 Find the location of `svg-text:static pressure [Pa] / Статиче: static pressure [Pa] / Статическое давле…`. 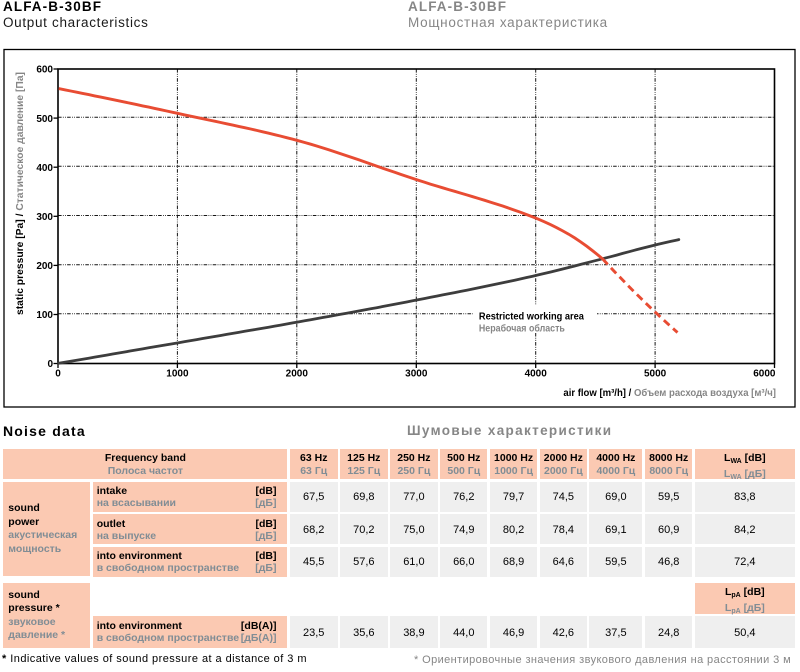

svg-text:static pressure [Pa] / Статиче: static pressure [Pa] / Статическое давле… is located at coordinates (20, 193).